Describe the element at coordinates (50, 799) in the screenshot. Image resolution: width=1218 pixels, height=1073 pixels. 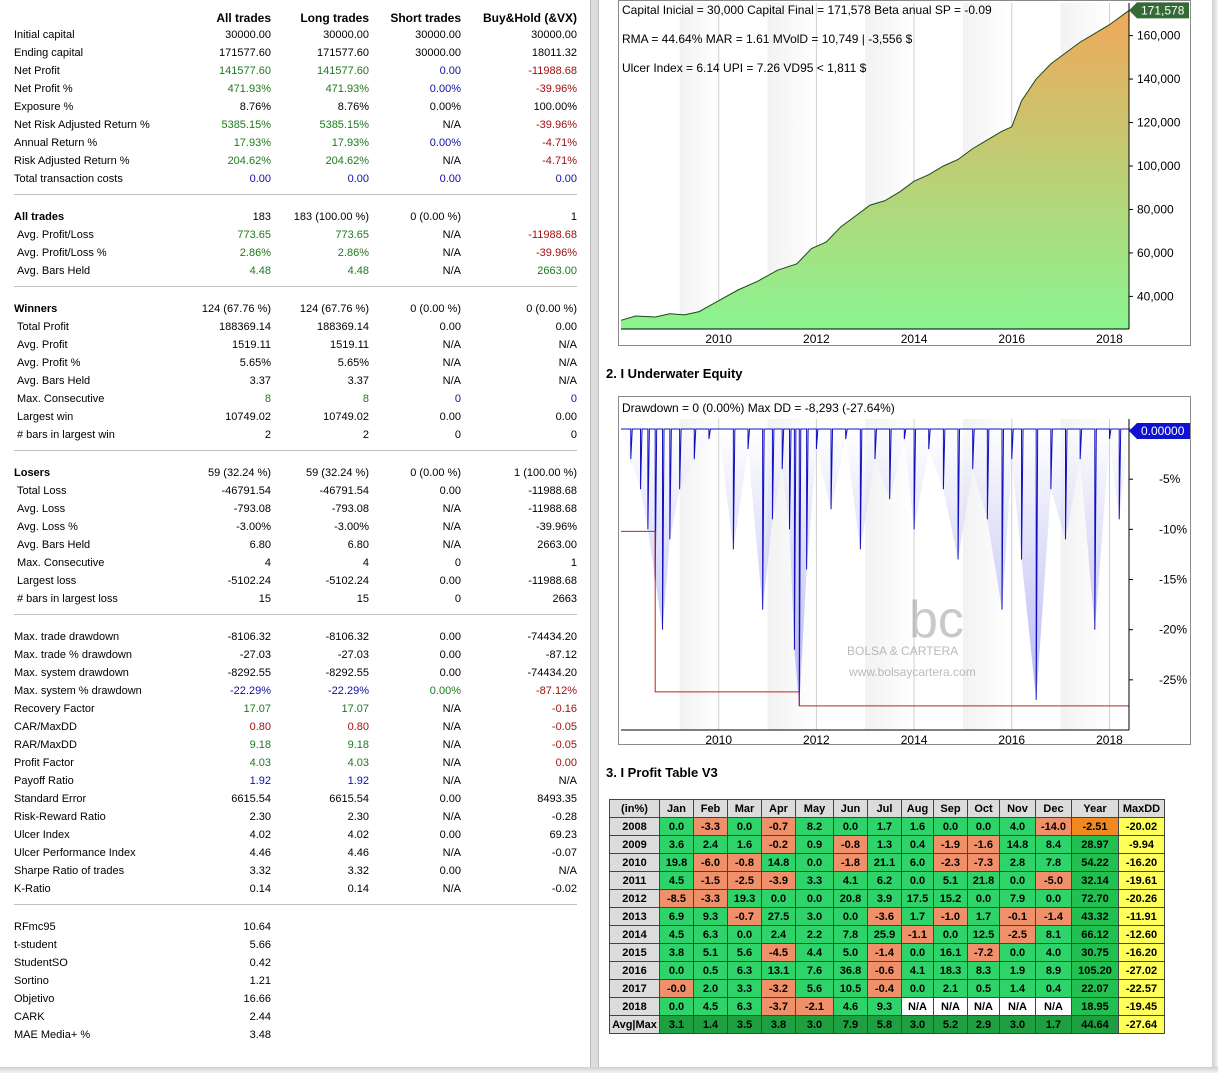
I see `stat-label: Standard Error` at that location.